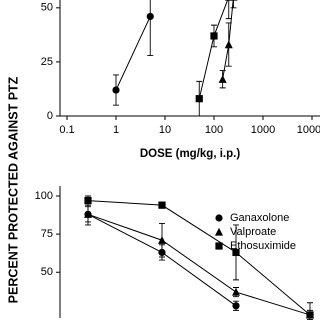 The image size is (320, 320). I want to click on y-tick-label: 75, so click(47, 234).